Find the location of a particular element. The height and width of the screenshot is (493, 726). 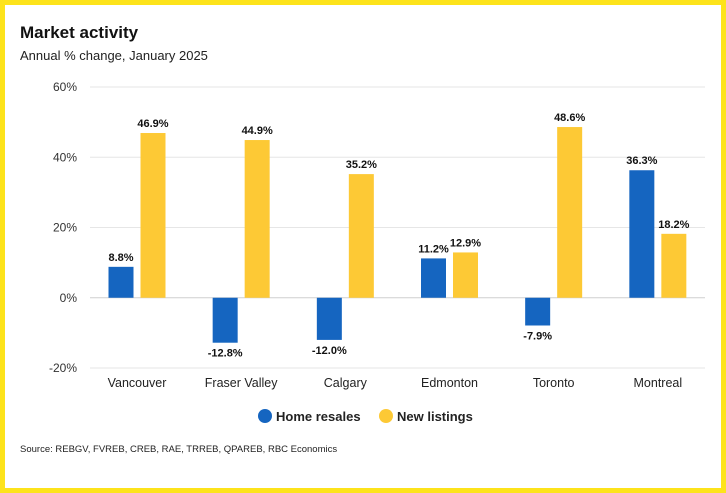

data-label: 48.6% is located at coordinates (569, 118).